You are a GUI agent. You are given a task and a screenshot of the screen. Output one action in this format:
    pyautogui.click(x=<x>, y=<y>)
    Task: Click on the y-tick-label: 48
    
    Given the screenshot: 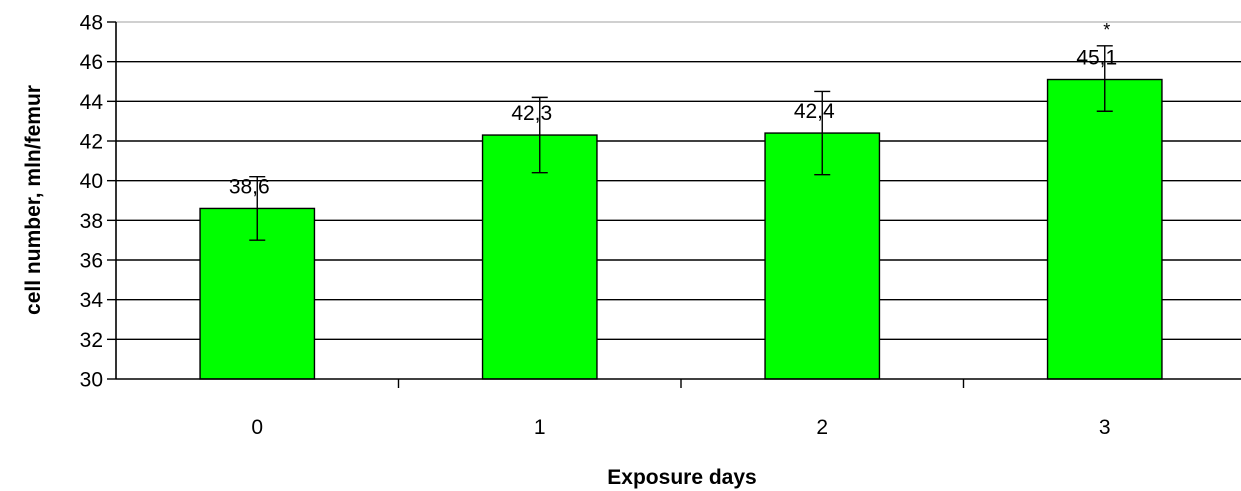 What is the action you would take?
    pyautogui.click(x=91, y=23)
    